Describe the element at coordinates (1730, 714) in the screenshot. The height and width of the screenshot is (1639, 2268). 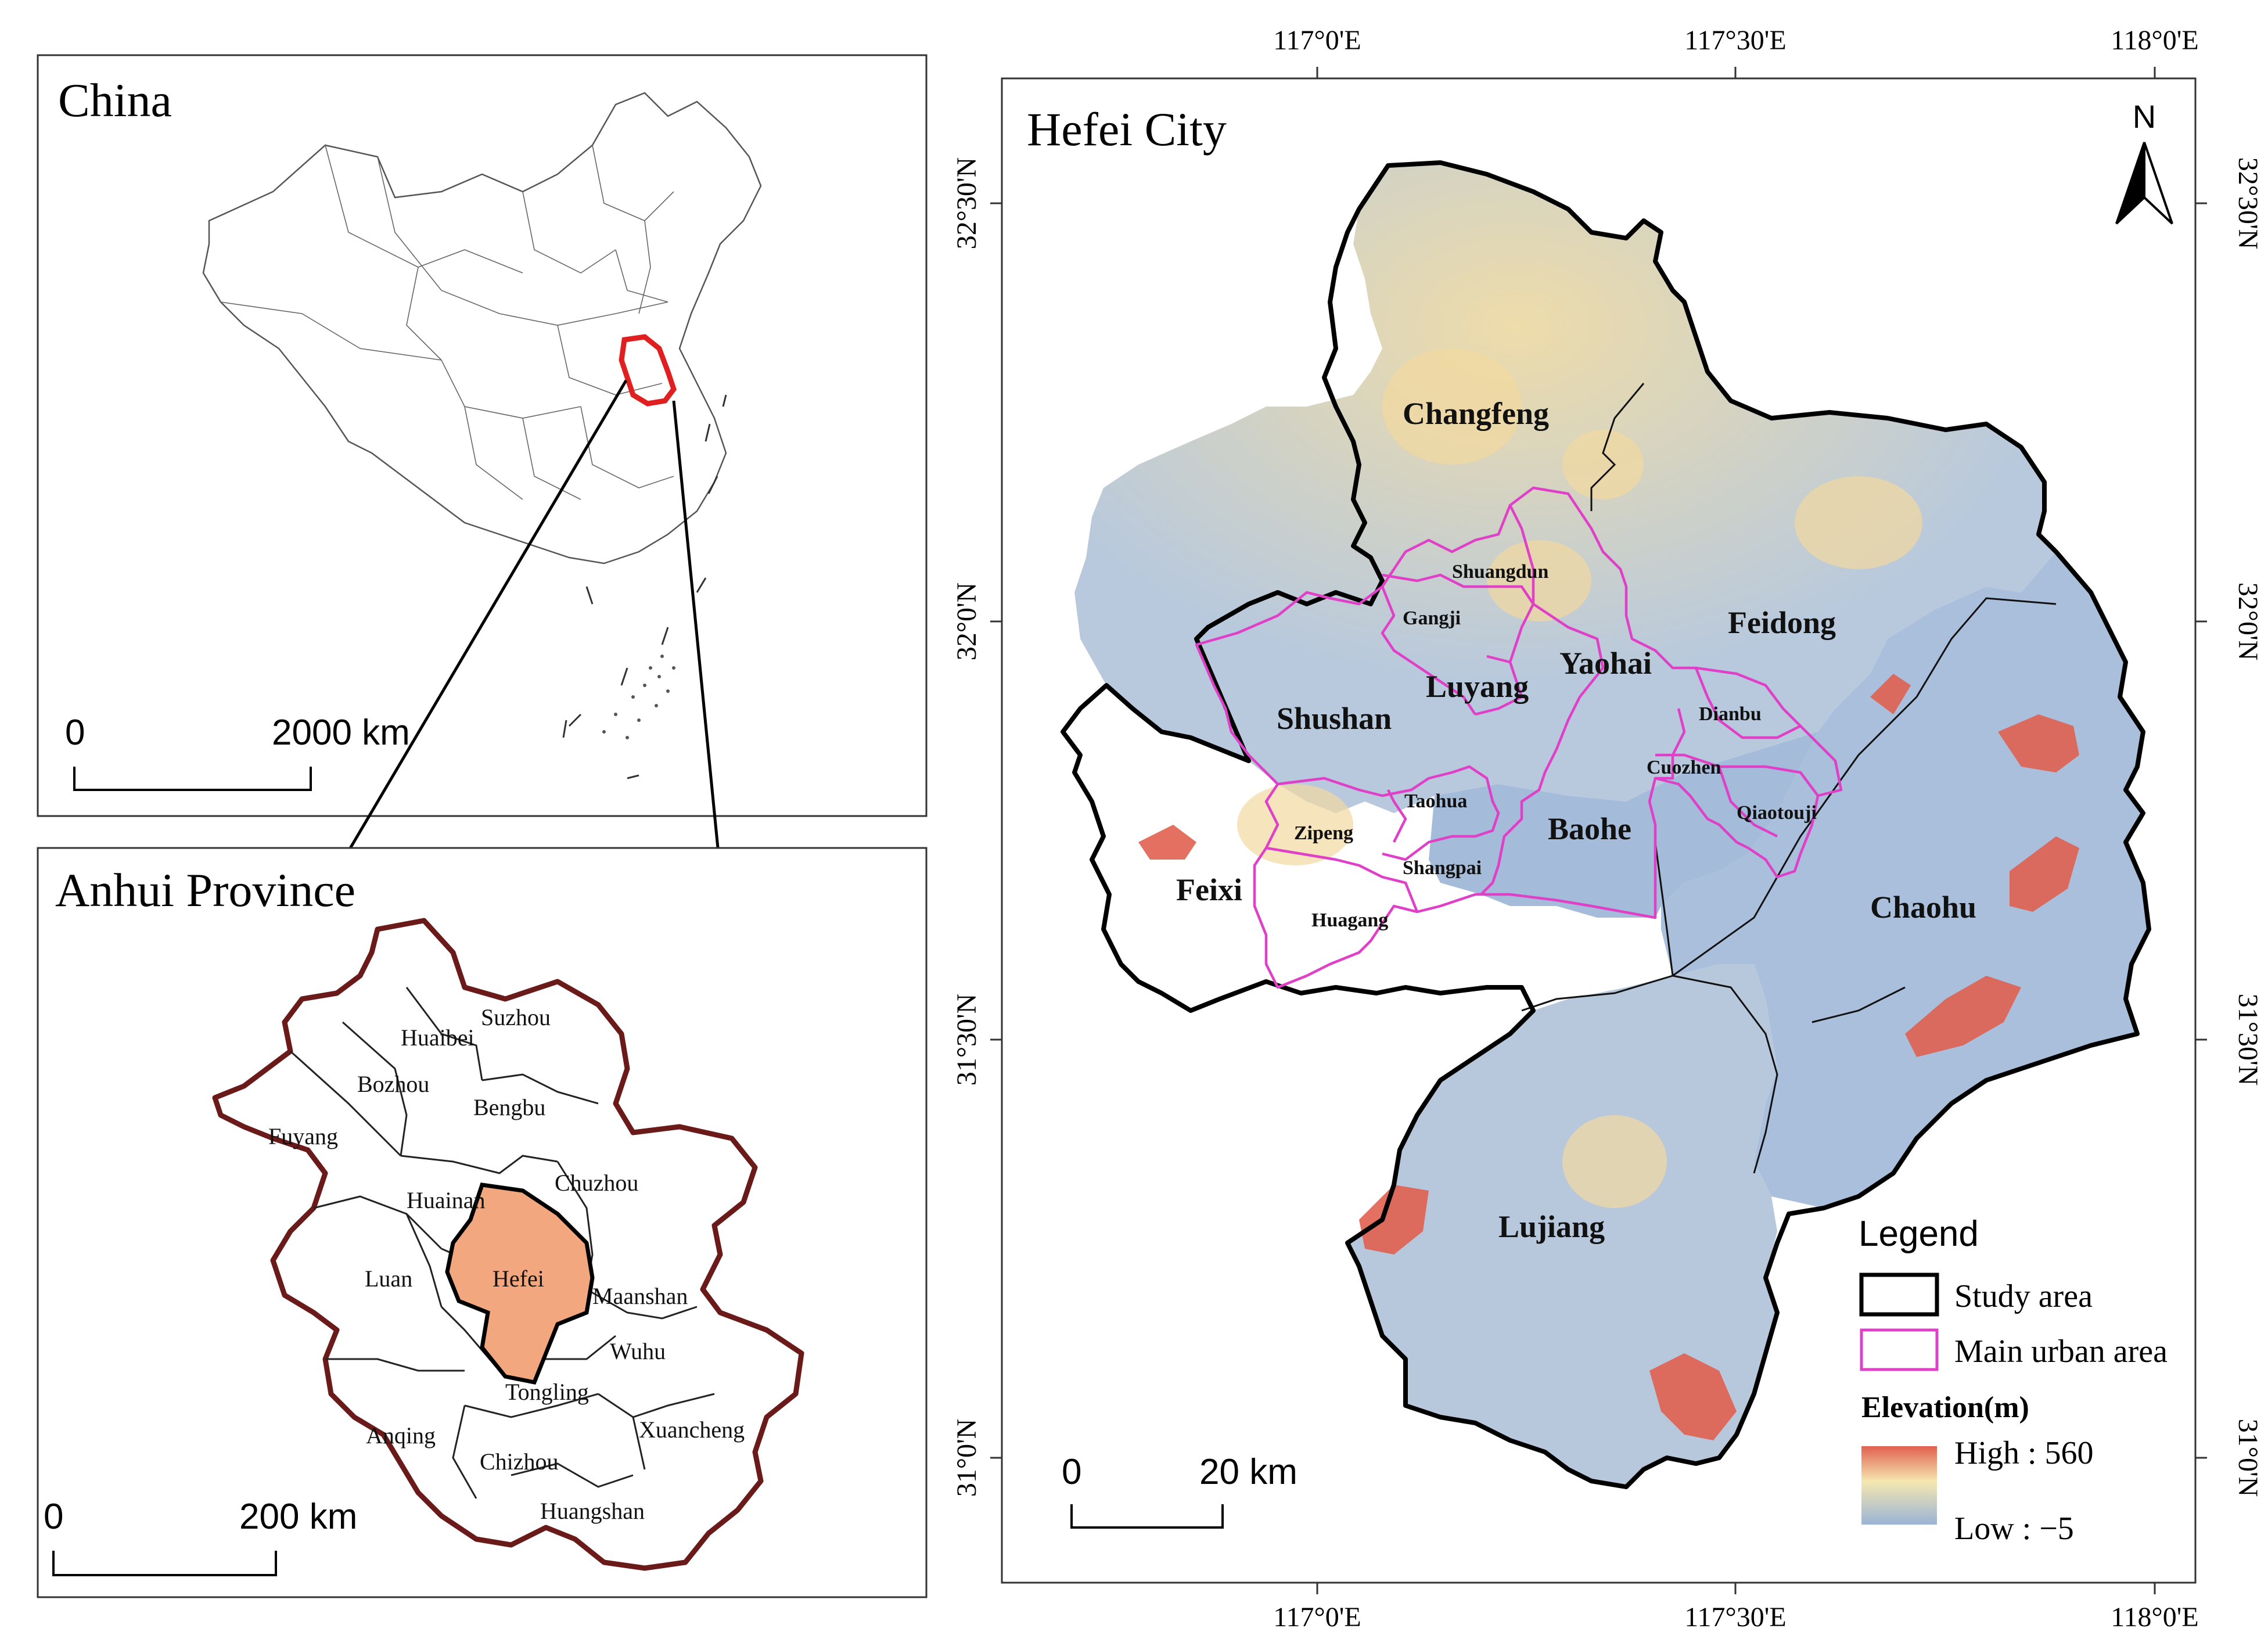
I see `label-dianbu: Dianbu` at that location.